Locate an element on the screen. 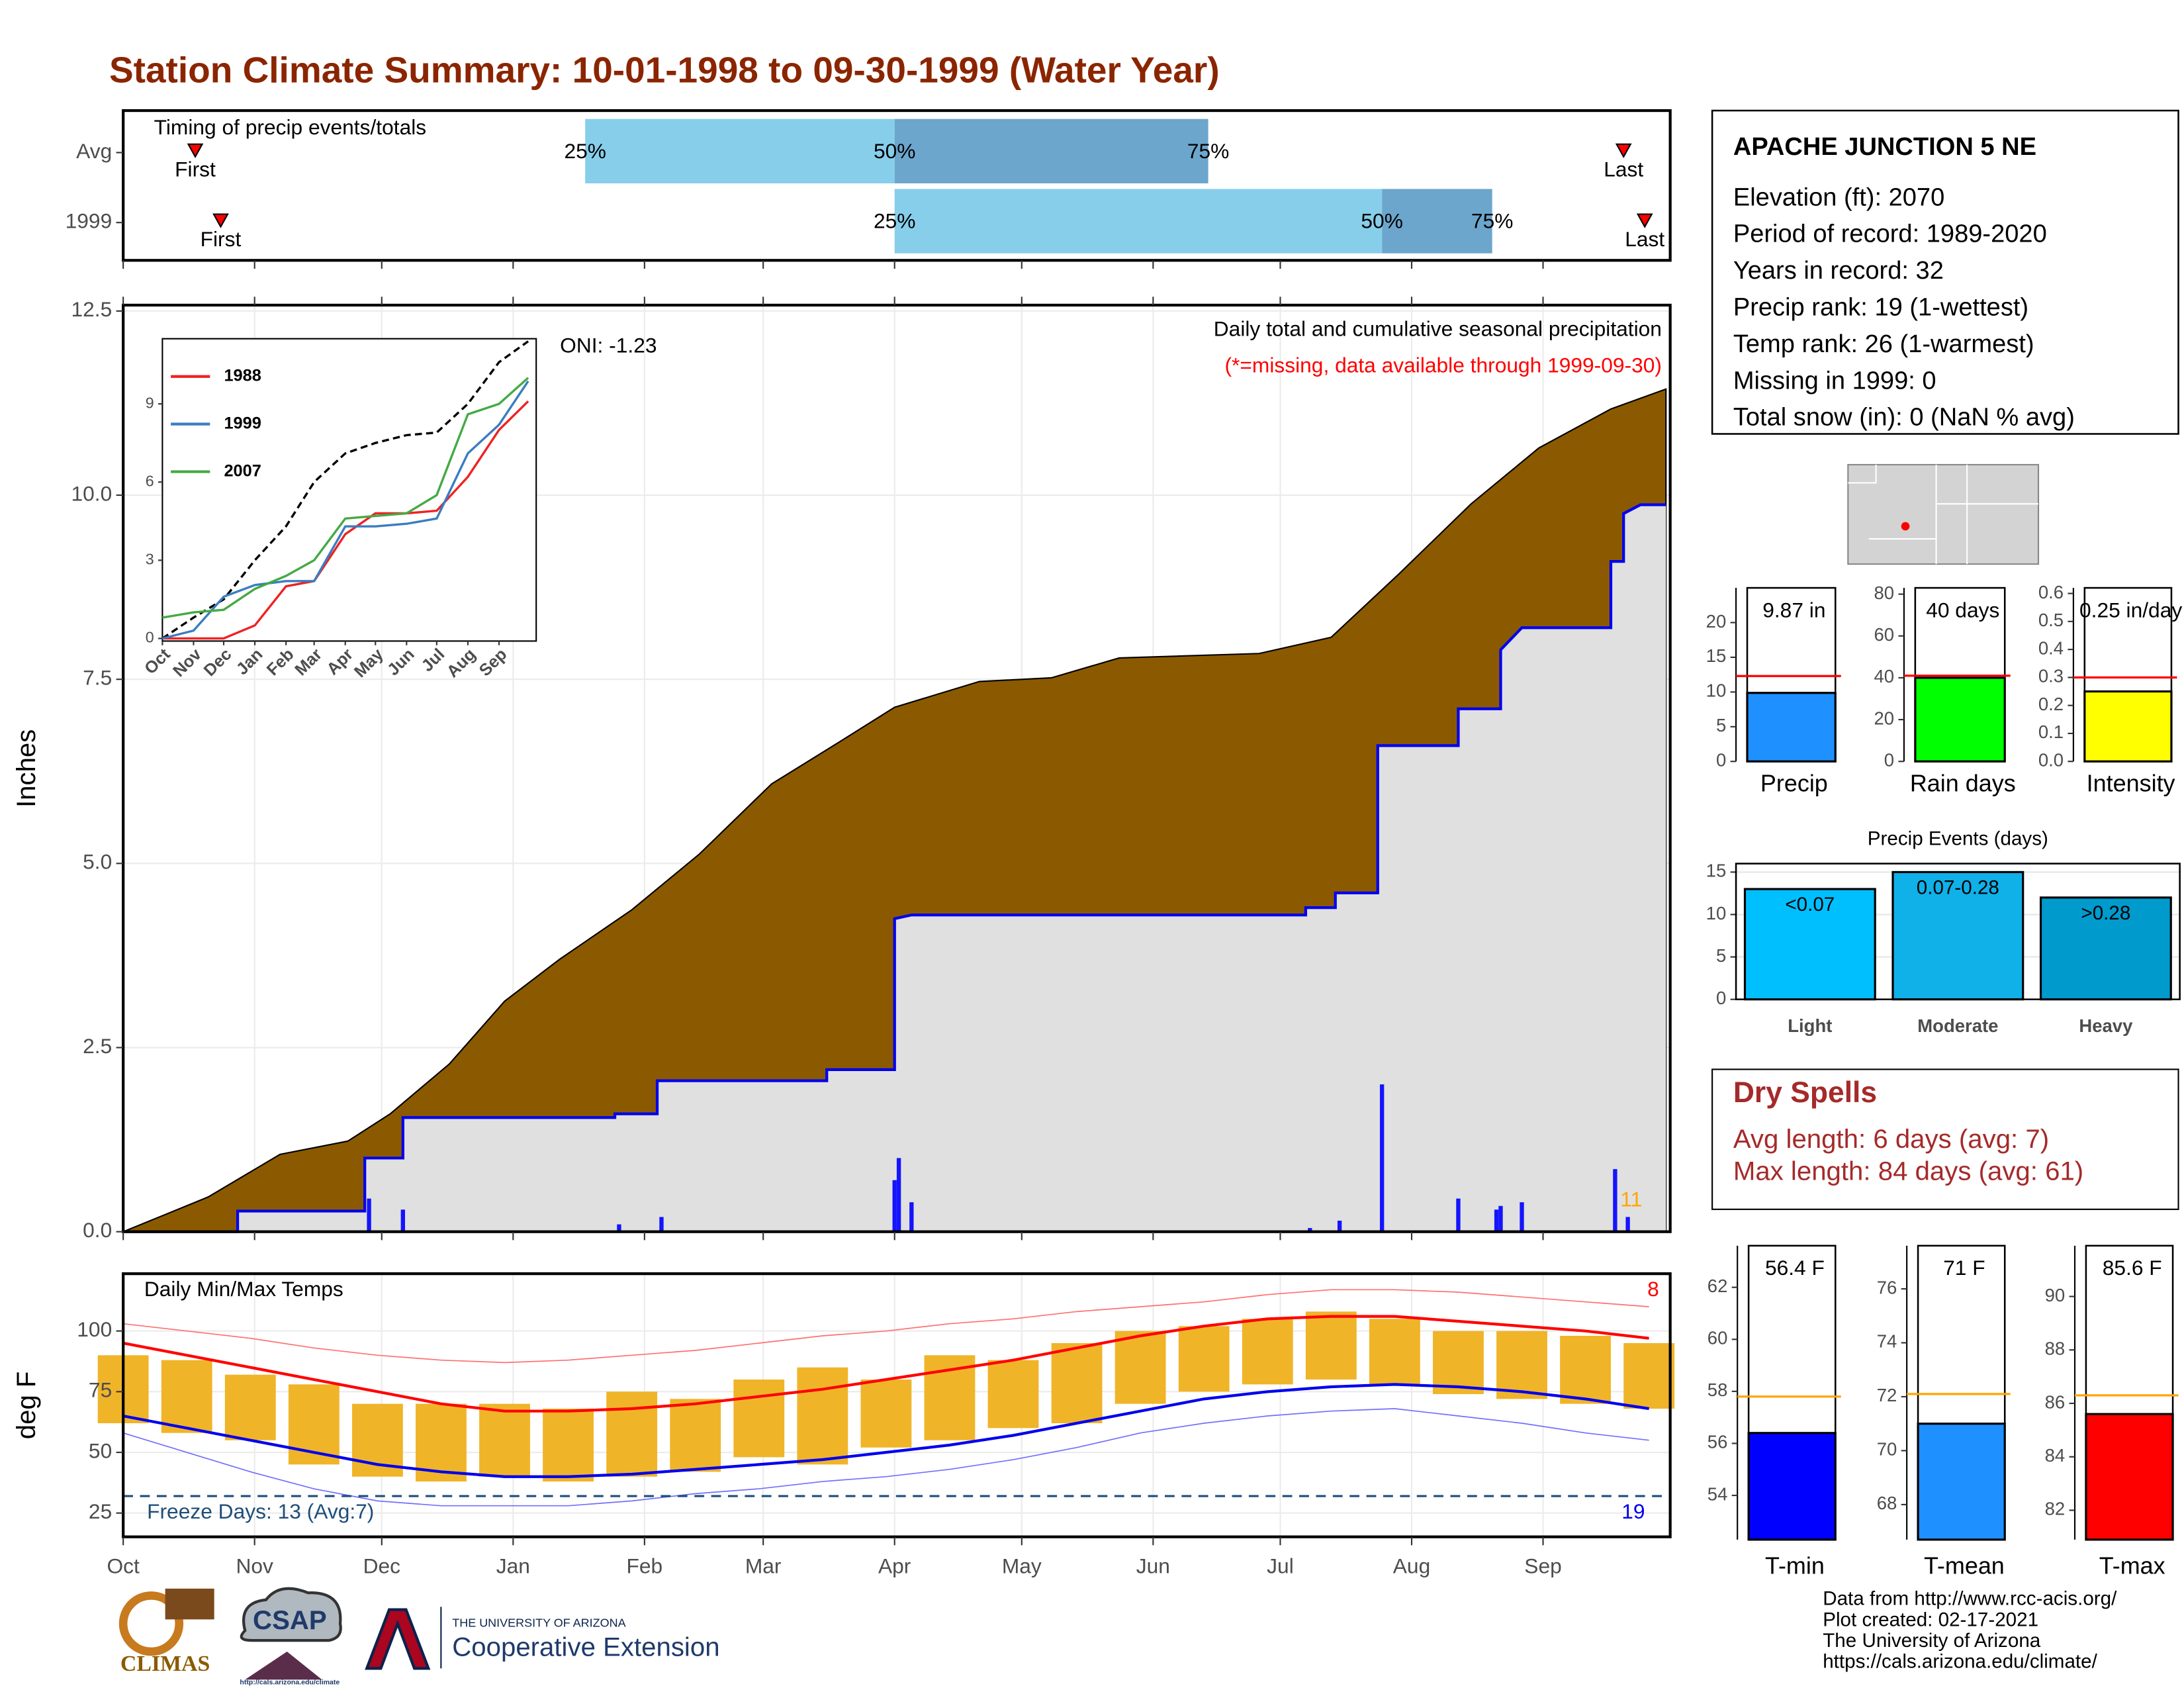  footer-line: Data from http://www.rcc-acis.org/ is located at coordinates (1970, 1599).